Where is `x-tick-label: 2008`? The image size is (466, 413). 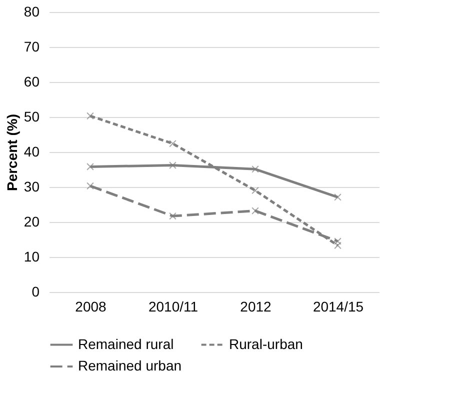
x-tick-label: 2008 is located at coordinates (91, 306).